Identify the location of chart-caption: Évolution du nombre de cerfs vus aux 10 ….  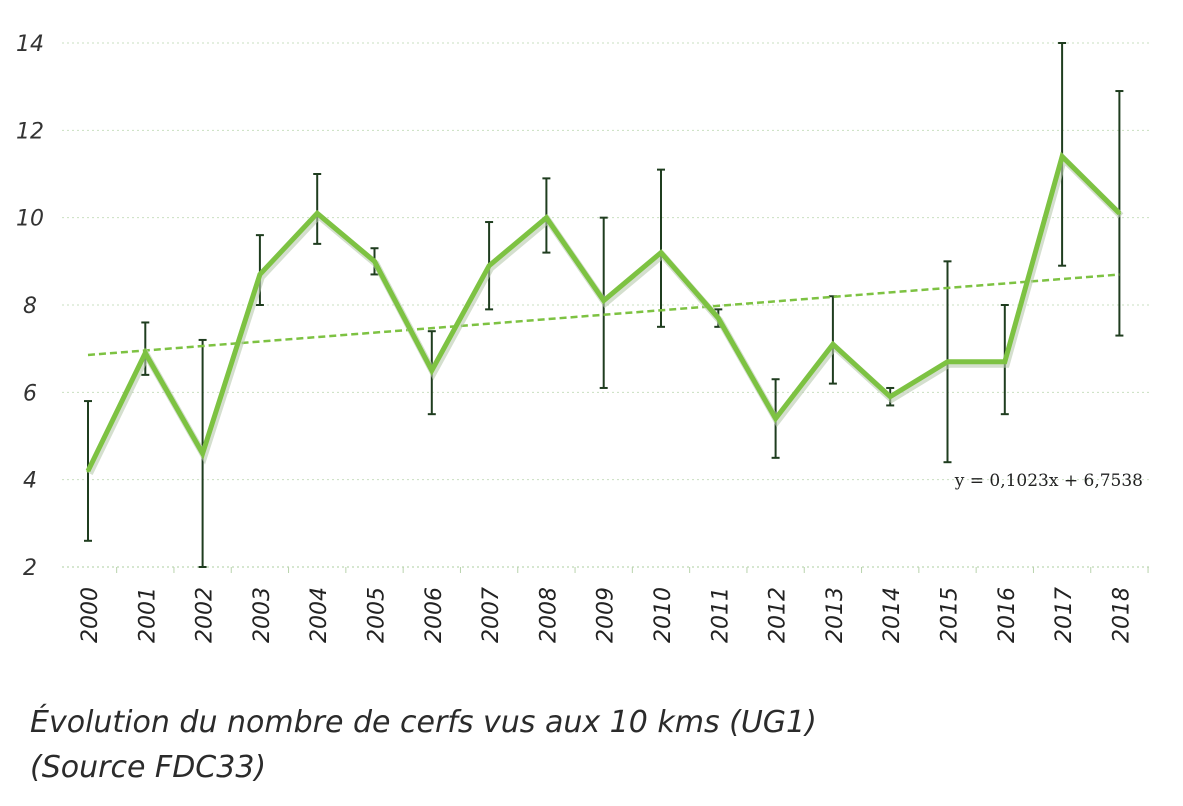
(423, 722).